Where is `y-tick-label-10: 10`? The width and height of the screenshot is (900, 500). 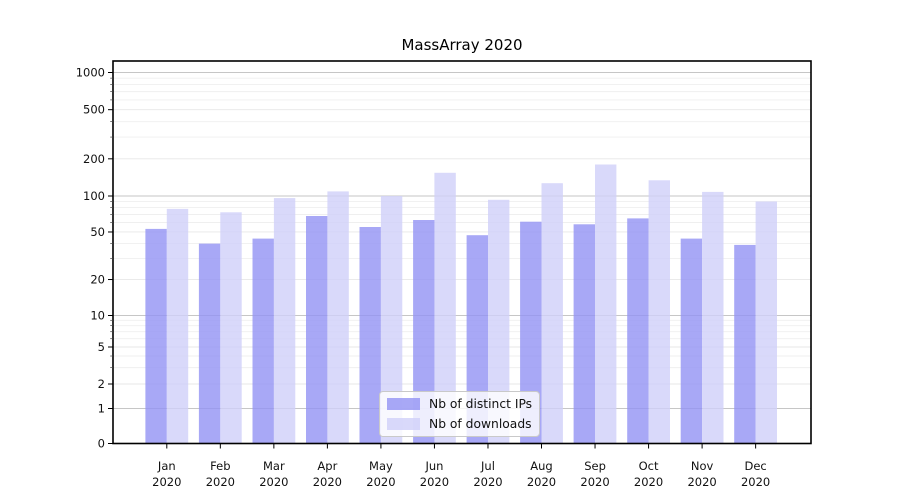 y-tick-label-10: 10 is located at coordinates (97, 316).